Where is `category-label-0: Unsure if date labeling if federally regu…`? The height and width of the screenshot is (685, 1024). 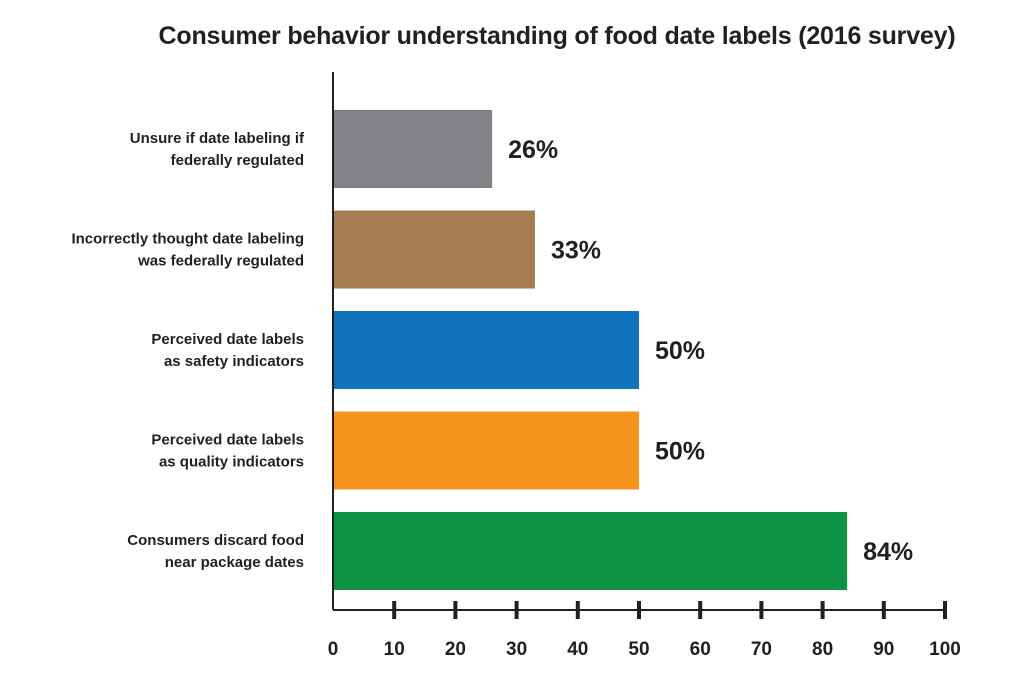 category-label-0: Unsure if date labeling if federally regu… is located at coordinates (217, 149).